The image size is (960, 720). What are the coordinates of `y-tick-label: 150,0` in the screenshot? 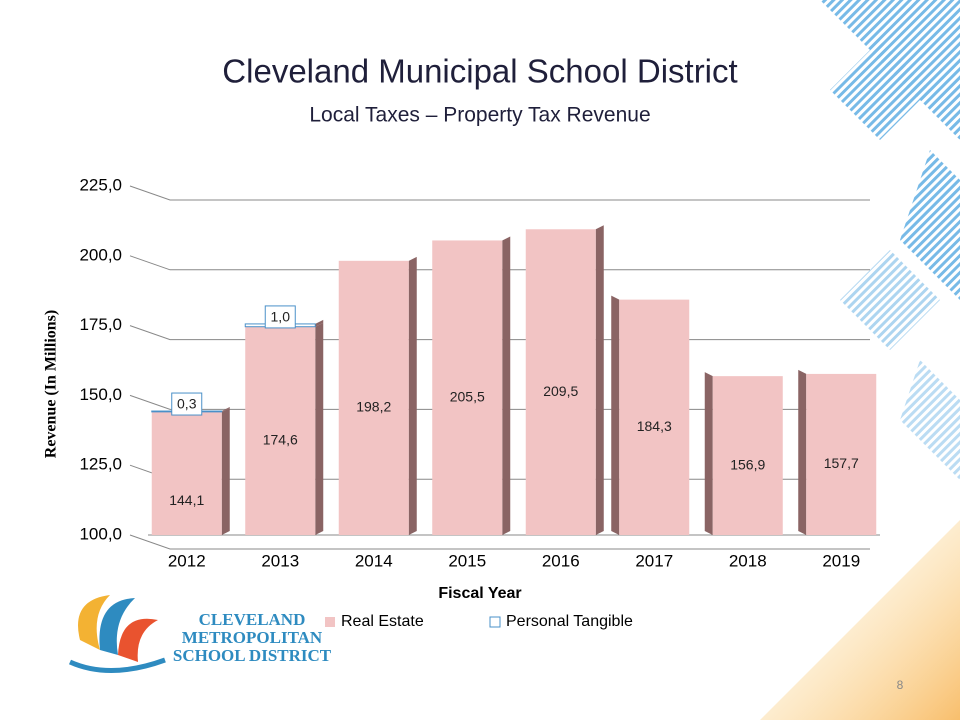 It's located at (100, 394).